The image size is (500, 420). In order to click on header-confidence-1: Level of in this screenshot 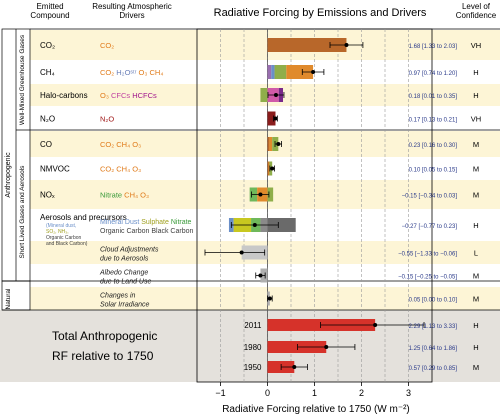, I will do `click(476, 6)`.